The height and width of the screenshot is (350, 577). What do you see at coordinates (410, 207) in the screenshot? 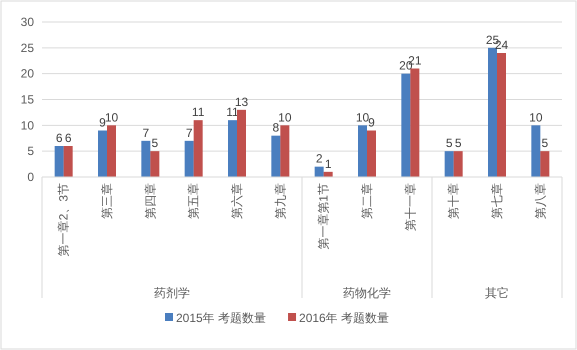
I see `x-tick-label: 第十一章` at bounding box center [410, 207].